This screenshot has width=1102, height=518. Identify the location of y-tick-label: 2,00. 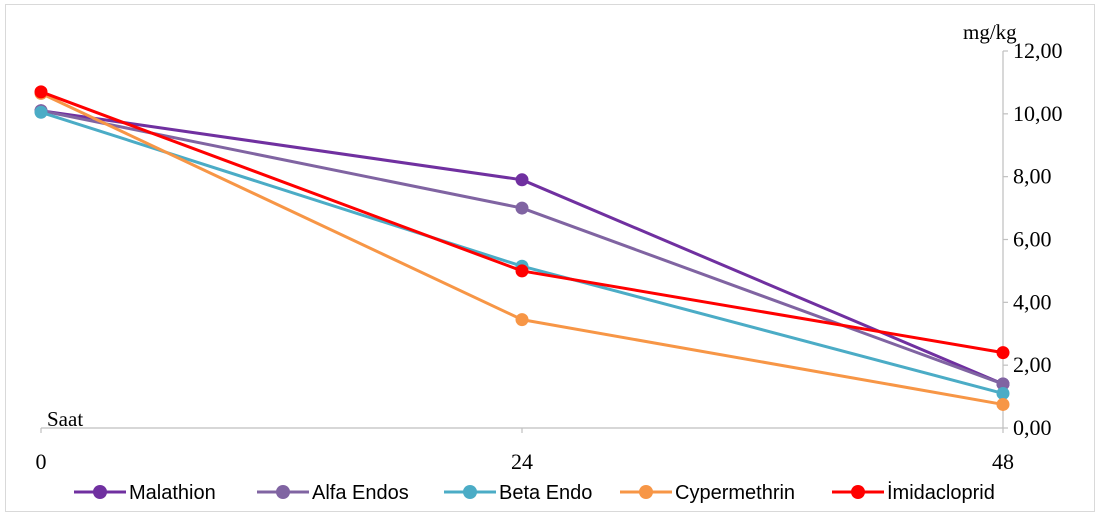
(1032, 364).